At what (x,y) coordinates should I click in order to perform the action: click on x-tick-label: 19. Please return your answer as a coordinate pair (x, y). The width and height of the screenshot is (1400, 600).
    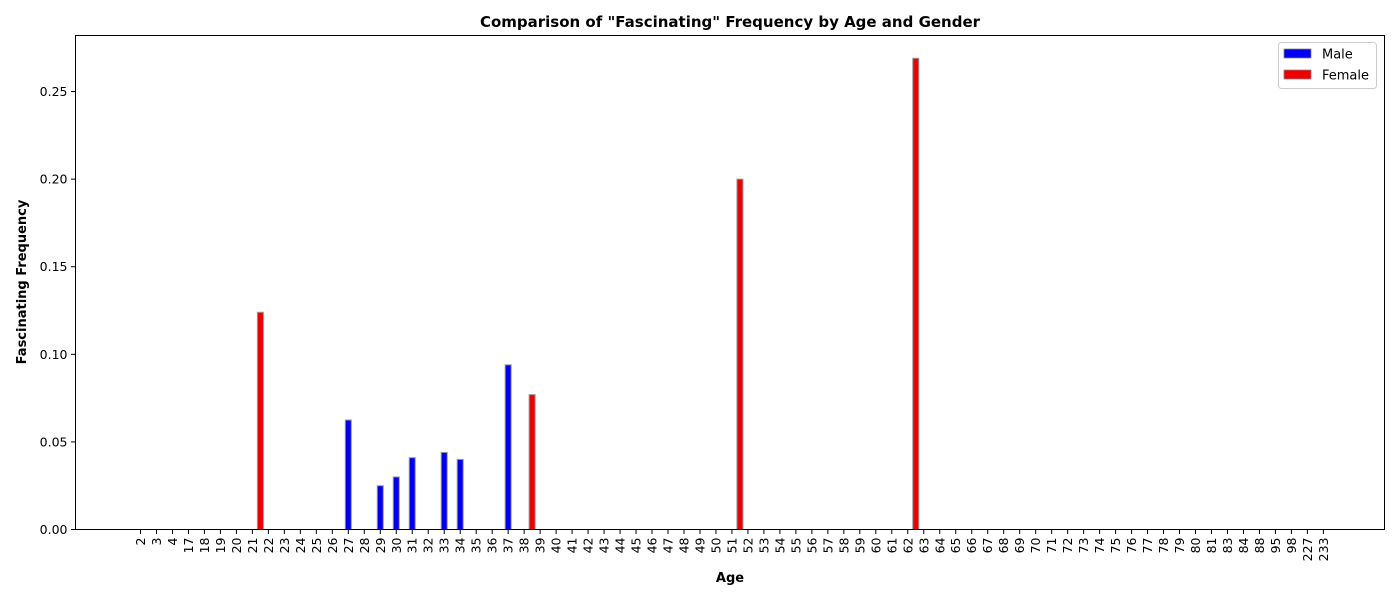
    Looking at the image, I should click on (220, 545).